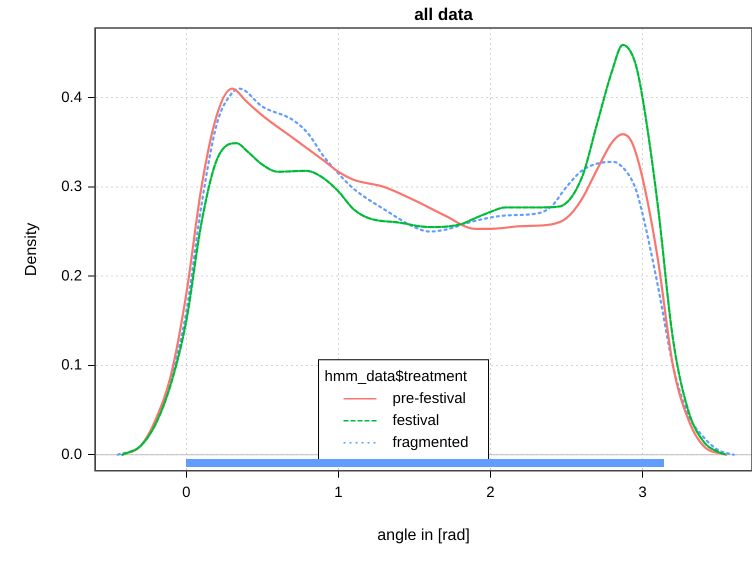  Describe the element at coordinates (338, 492) in the screenshot. I see `x-tick-label: 1` at that location.